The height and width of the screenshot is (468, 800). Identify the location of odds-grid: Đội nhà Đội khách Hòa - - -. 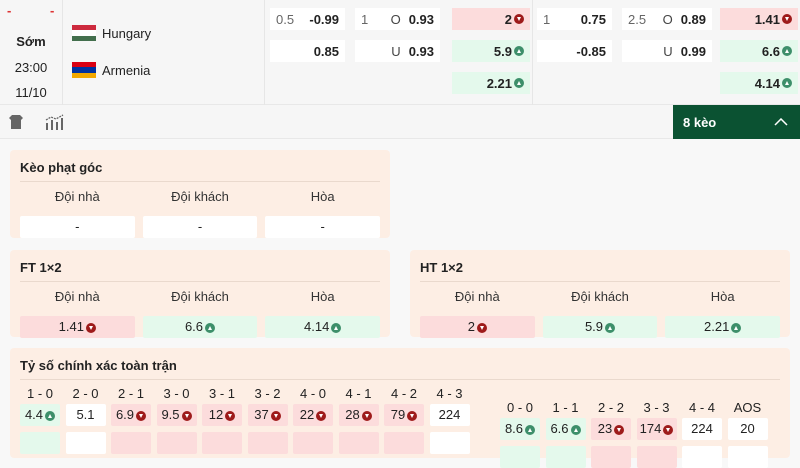
(200, 212).